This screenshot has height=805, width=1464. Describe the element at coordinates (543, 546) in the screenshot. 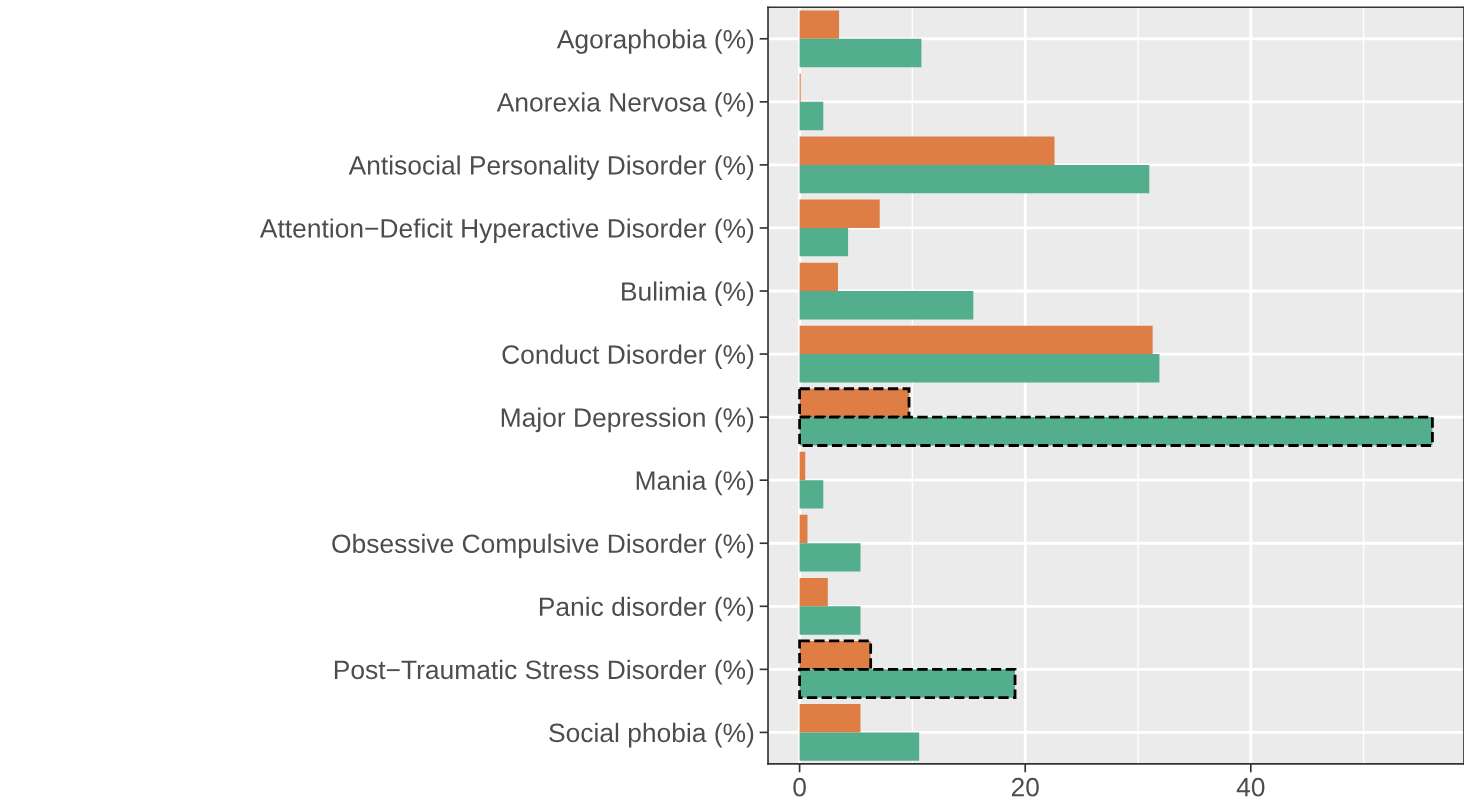

I see `y-tick-label: Obsessive Compulsive Disorder (%)` at that location.